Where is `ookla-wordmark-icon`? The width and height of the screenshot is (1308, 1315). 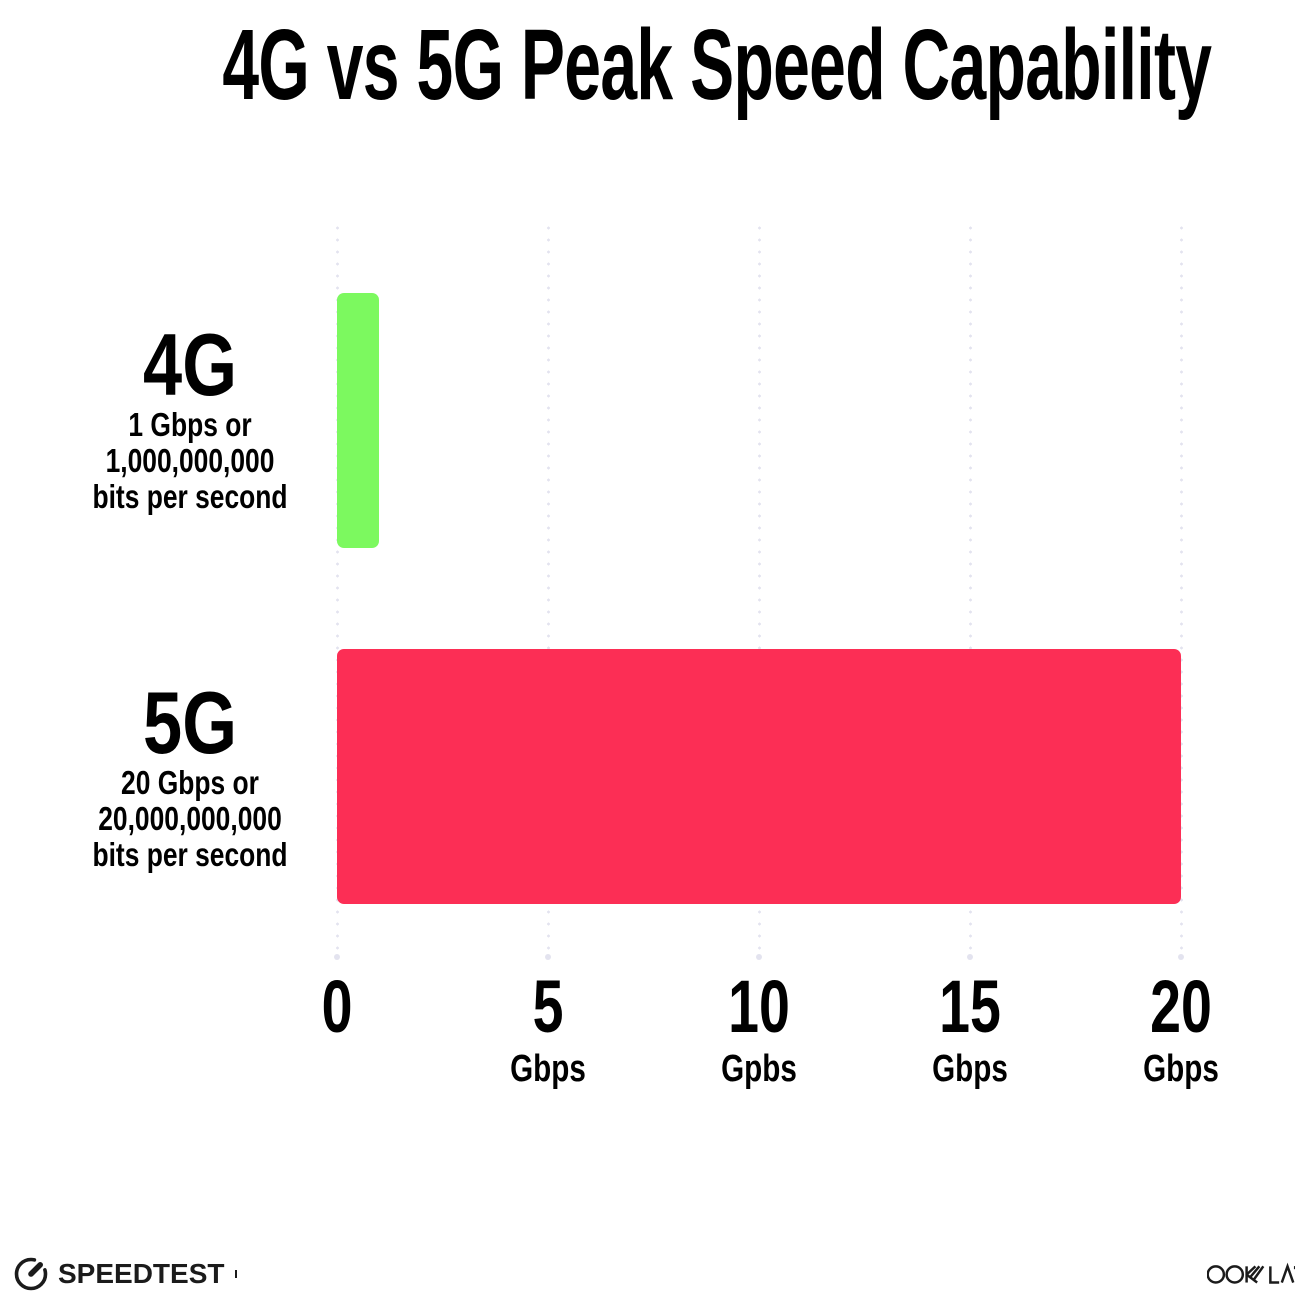 ookla-wordmark-icon is located at coordinates (1251, 1273).